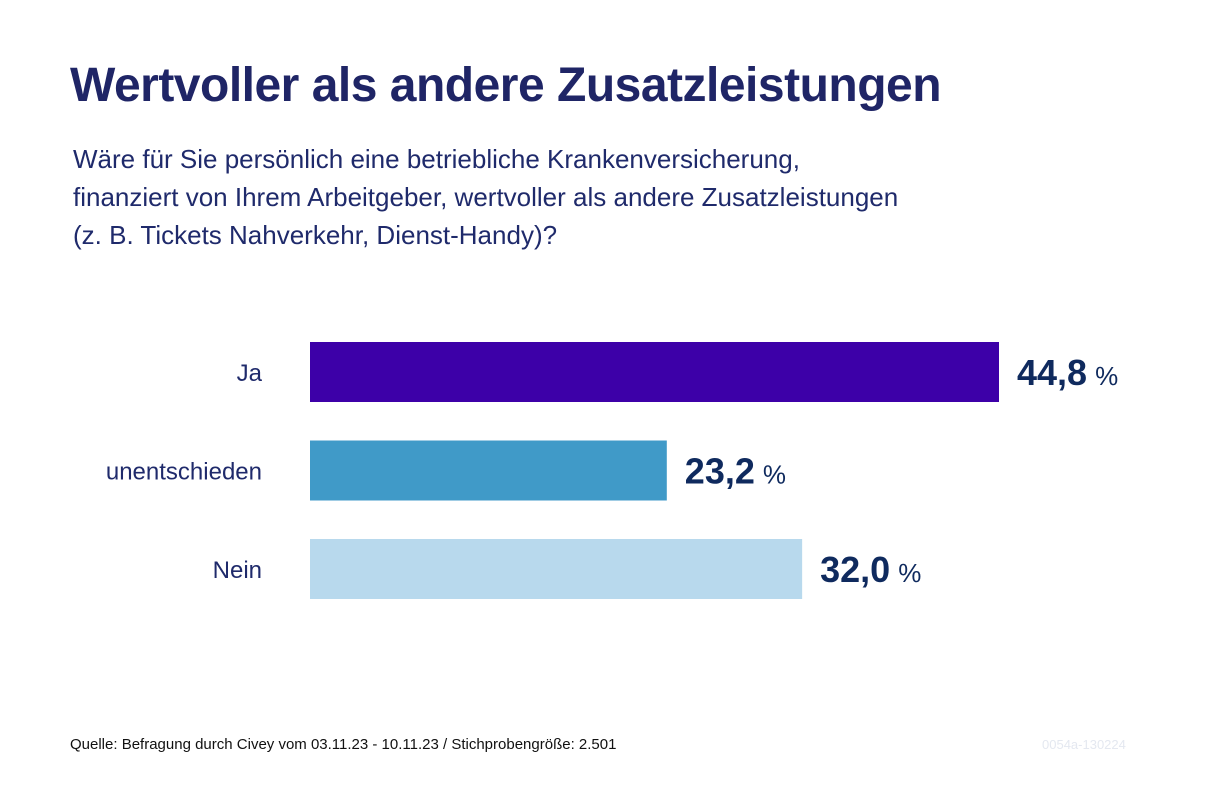 The image size is (1208, 806). Describe the element at coordinates (250, 373) in the screenshot. I see `category-label: Ja` at that location.